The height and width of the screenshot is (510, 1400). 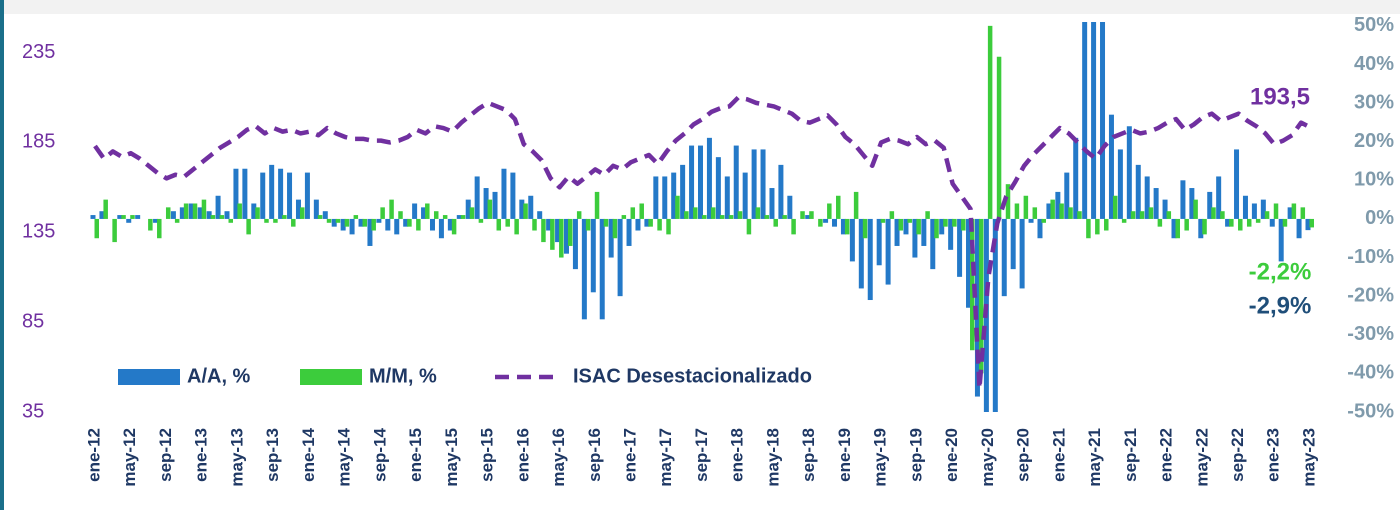 I want to click on x-tick-label: sep-22, so click(x=1237, y=455).